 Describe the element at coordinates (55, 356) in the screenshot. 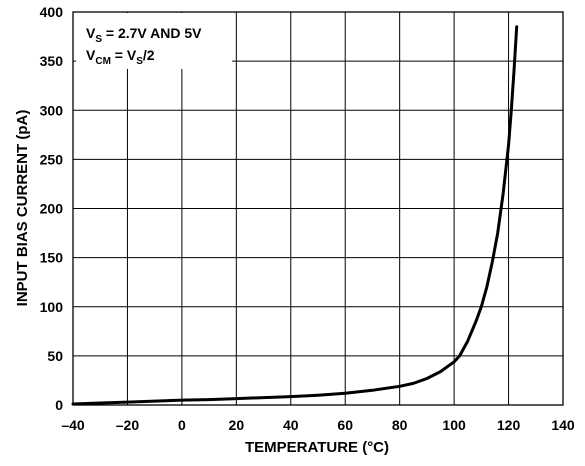

I see `y-tick-label: 50` at that location.